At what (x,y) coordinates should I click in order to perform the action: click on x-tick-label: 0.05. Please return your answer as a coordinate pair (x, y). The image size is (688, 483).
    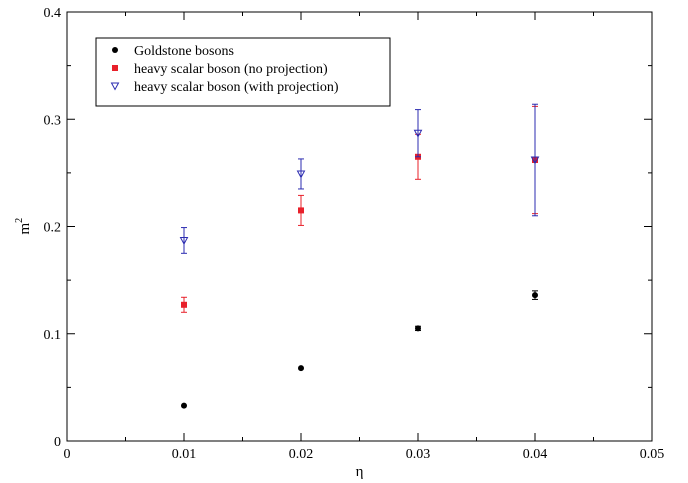
    Looking at the image, I should click on (652, 454).